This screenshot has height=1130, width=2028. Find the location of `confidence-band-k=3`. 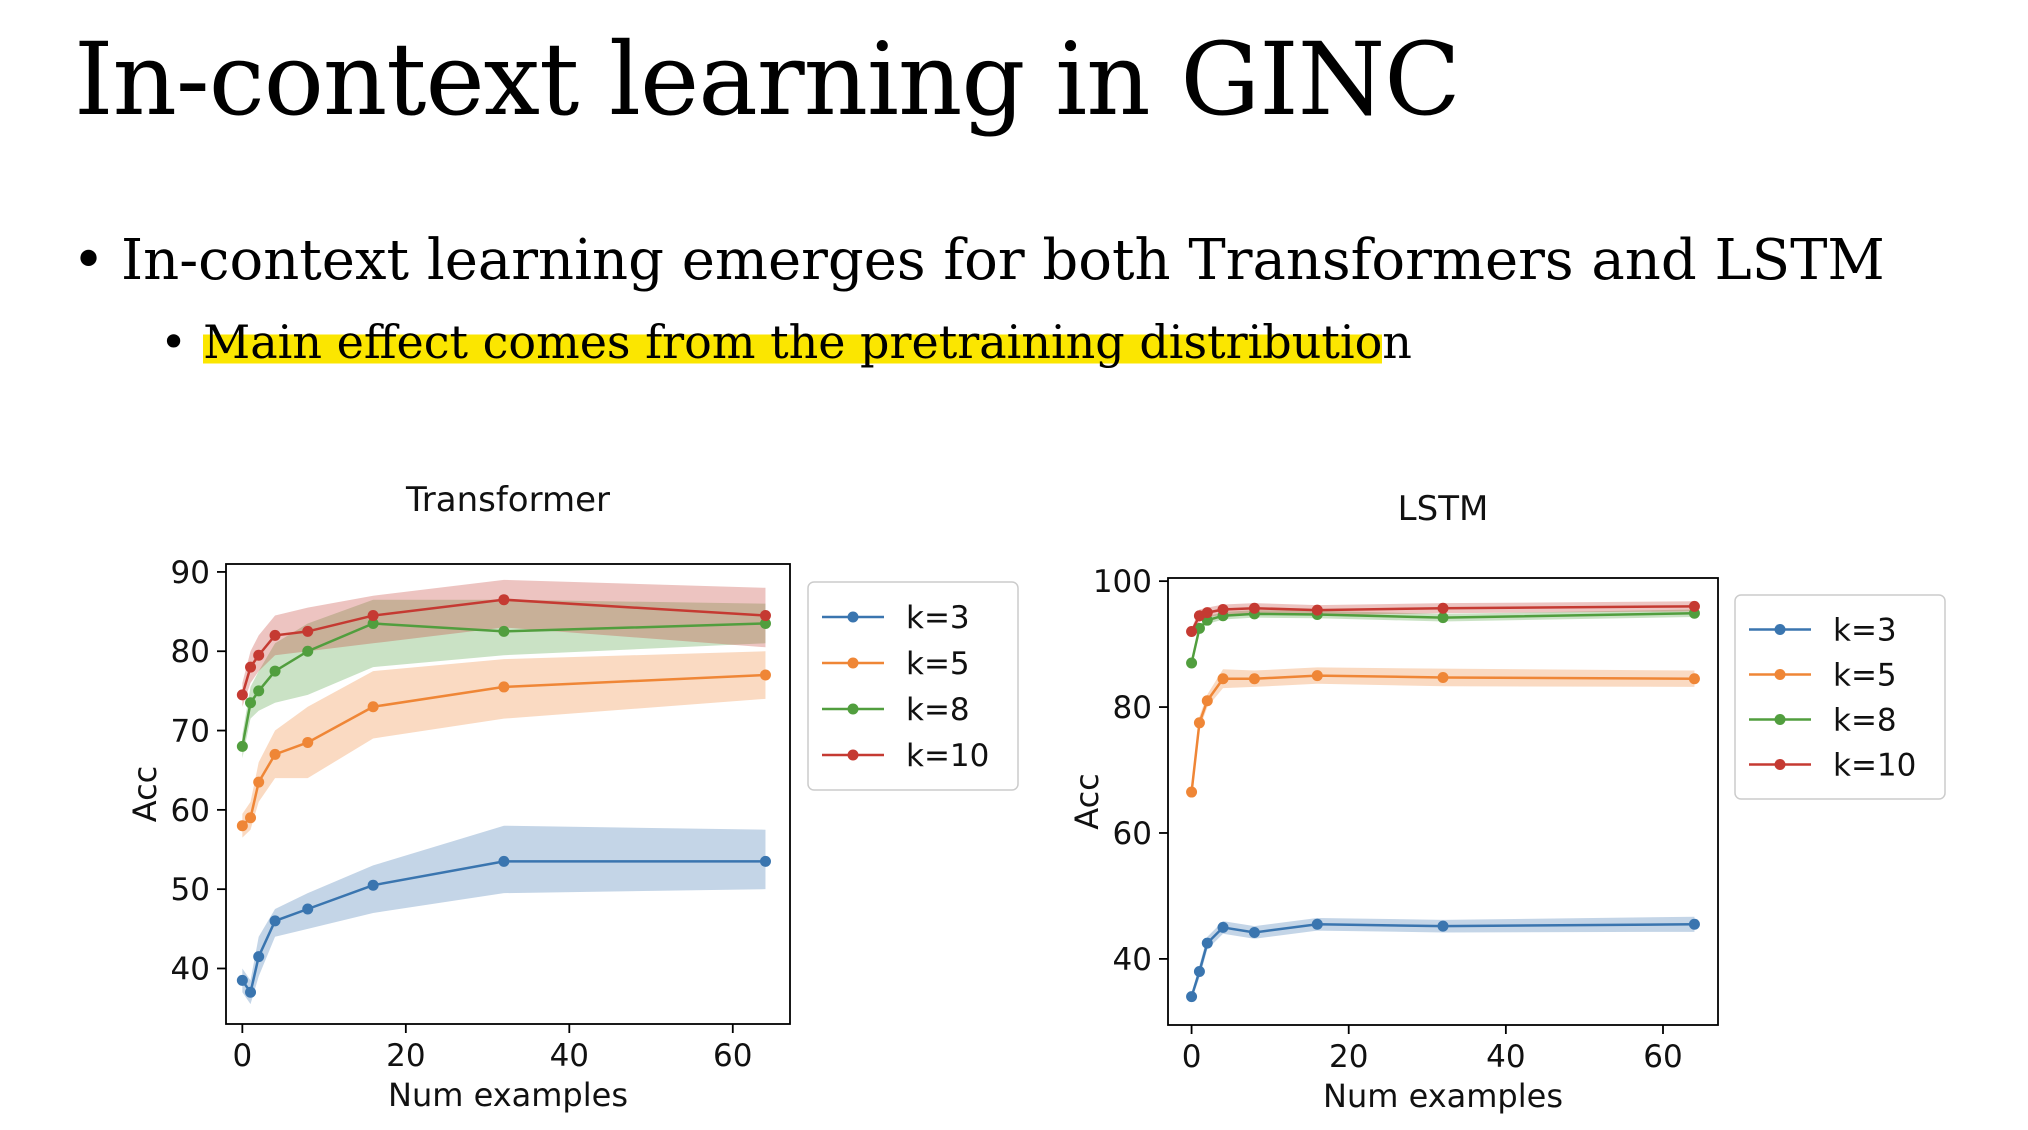

confidence-band-k=3 is located at coordinates (504, 915).